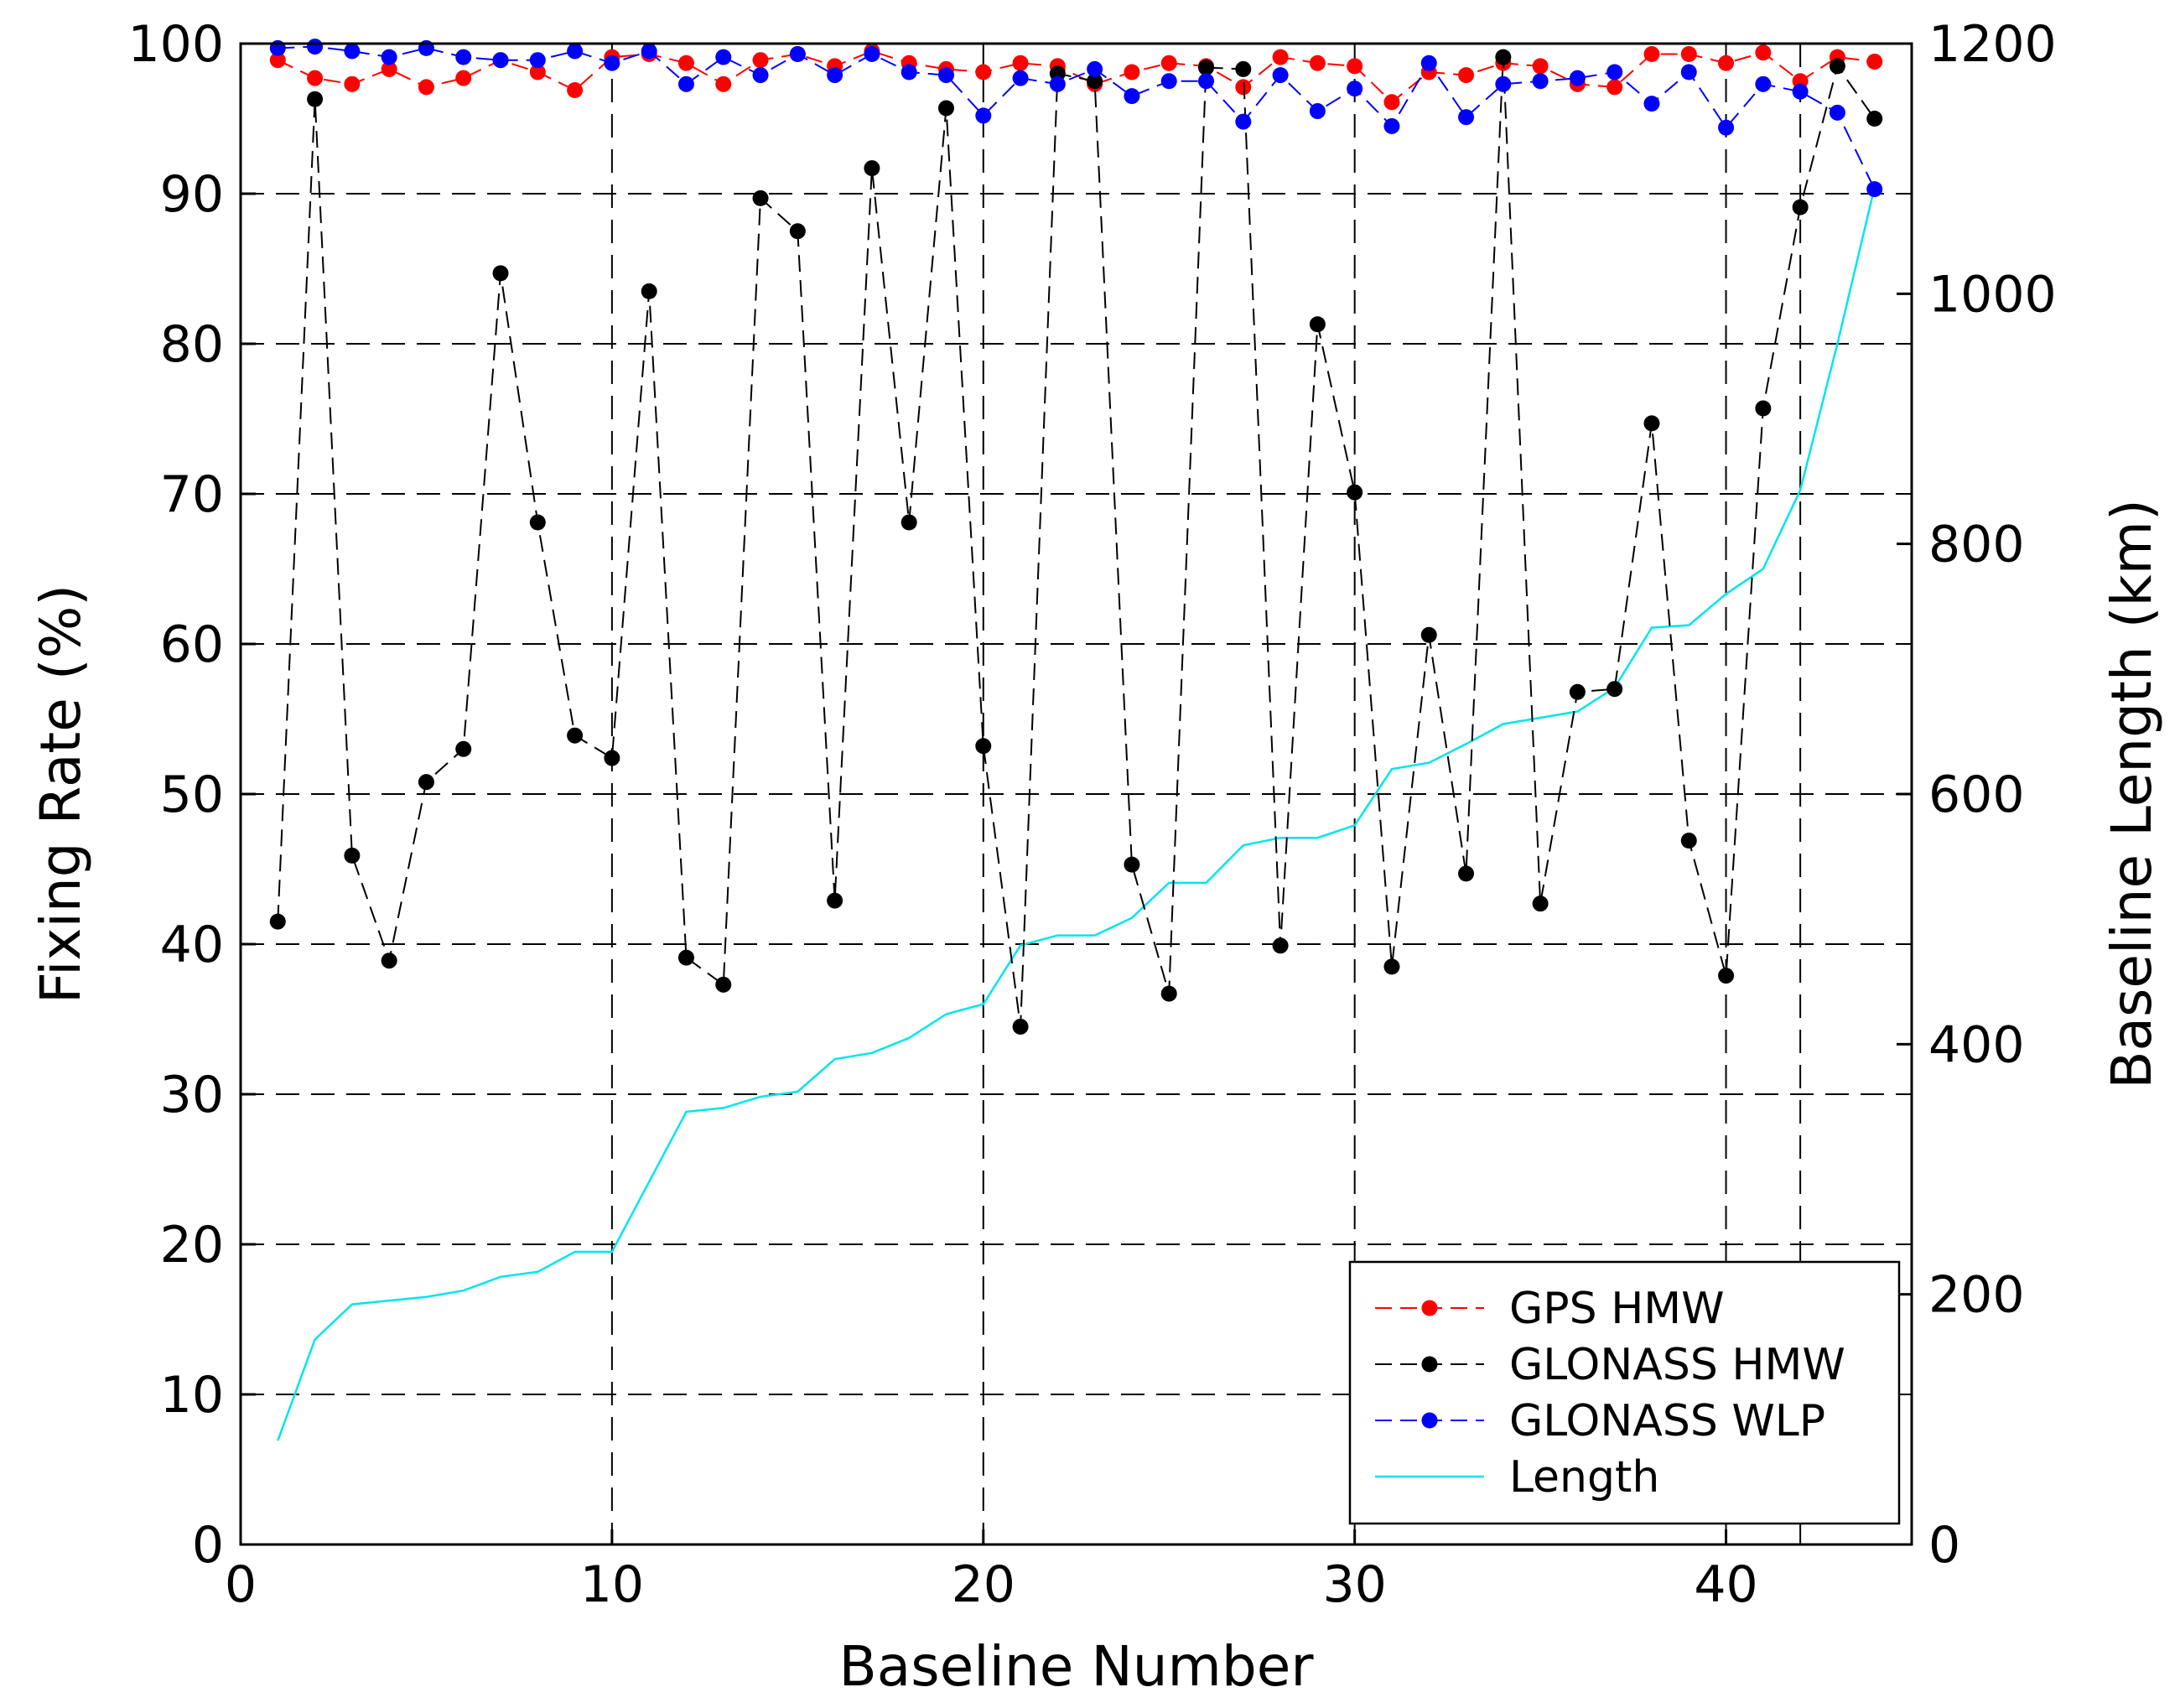  What do you see at coordinates (1677, 1365) in the screenshot?
I see `legend-label: GLONASS HMW` at bounding box center [1677, 1365].